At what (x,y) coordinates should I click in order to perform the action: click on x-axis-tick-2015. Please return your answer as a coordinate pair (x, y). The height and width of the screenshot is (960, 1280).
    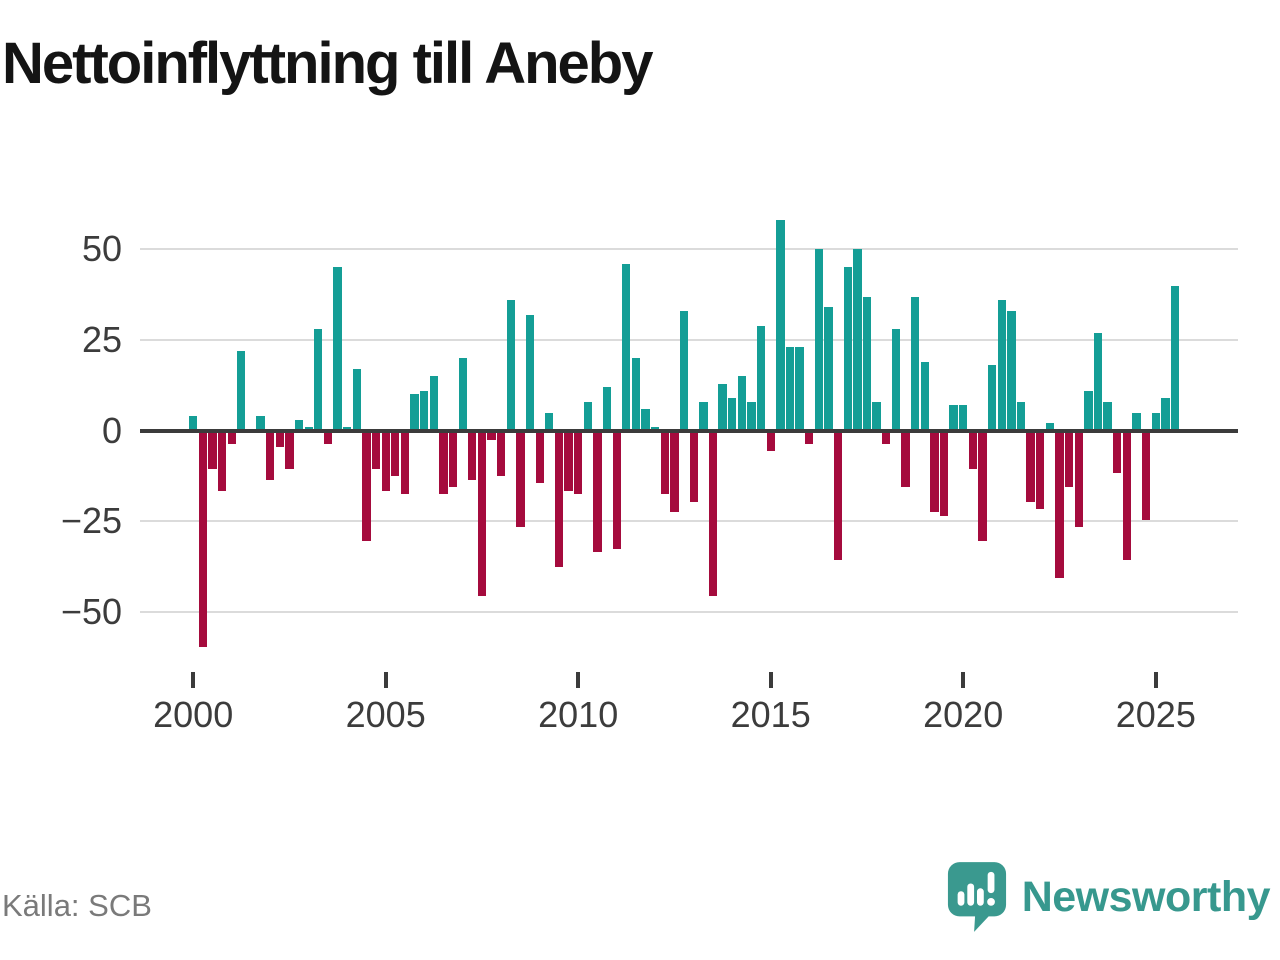
    Looking at the image, I should click on (770, 680).